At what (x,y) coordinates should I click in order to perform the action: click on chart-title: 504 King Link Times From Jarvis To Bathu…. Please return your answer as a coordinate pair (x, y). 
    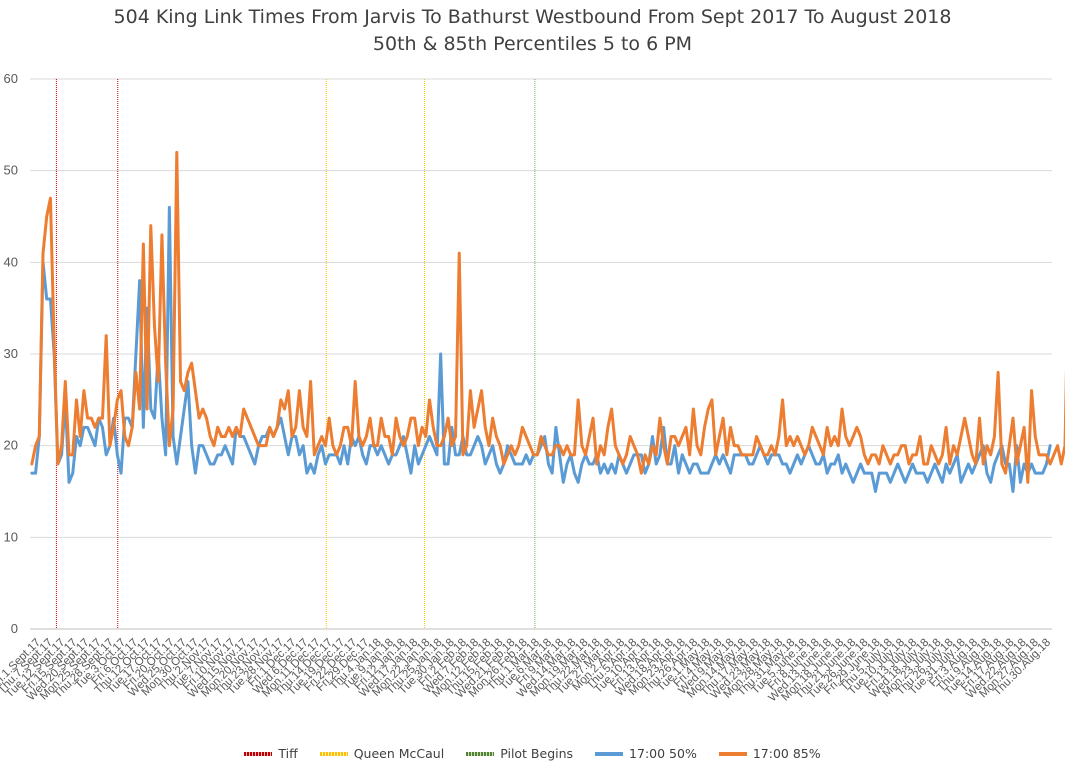
    Looking at the image, I should click on (532, 17).